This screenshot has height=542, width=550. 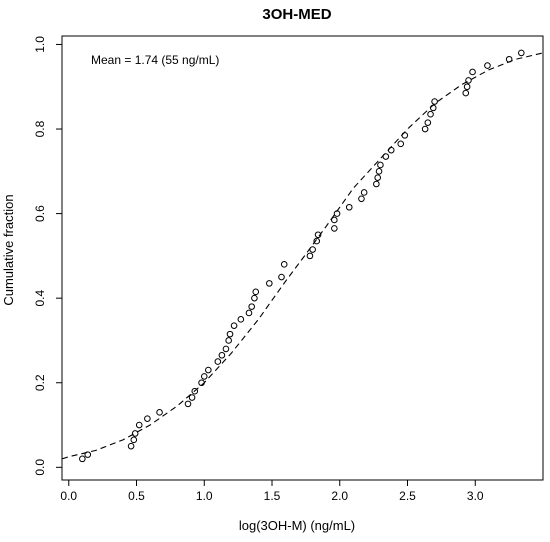 What do you see at coordinates (40, 382) in the screenshot?
I see `y-tick-label: 0.2` at bounding box center [40, 382].